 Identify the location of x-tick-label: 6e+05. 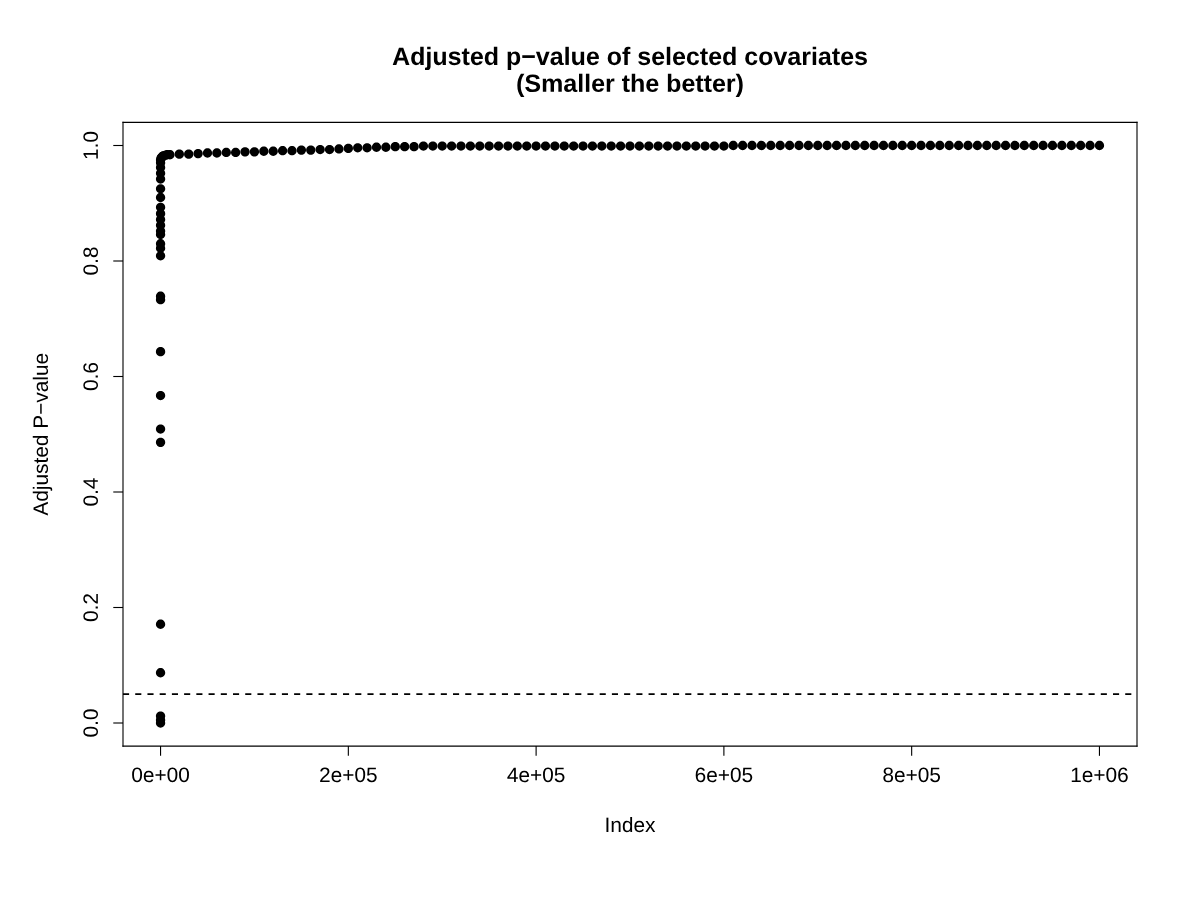
(724, 775).